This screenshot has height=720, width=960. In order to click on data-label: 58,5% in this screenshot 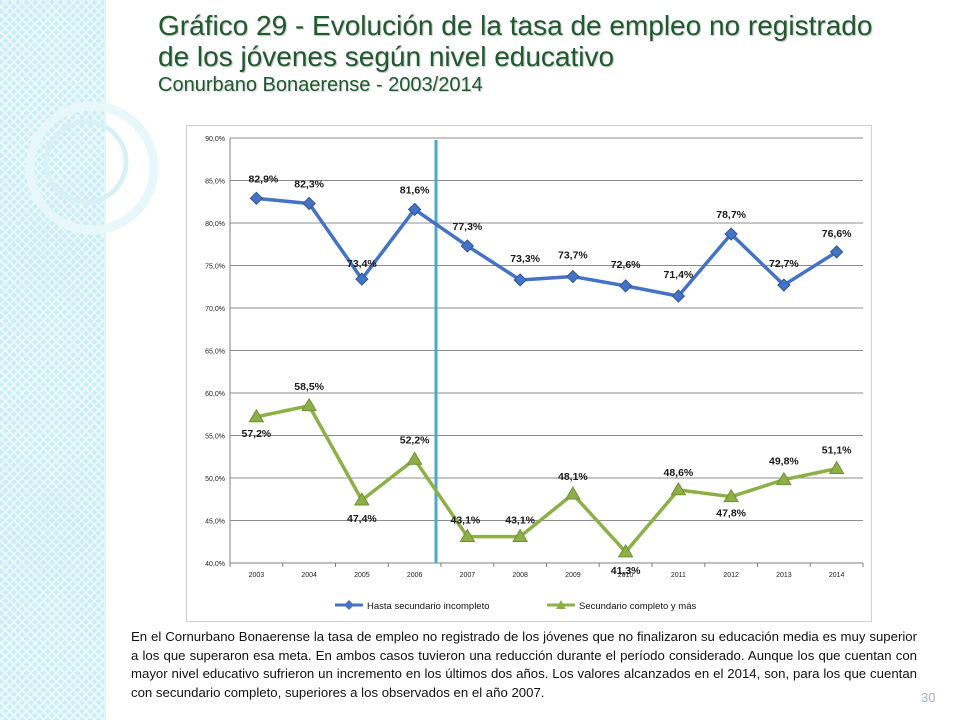, I will do `click(309, 387)`.